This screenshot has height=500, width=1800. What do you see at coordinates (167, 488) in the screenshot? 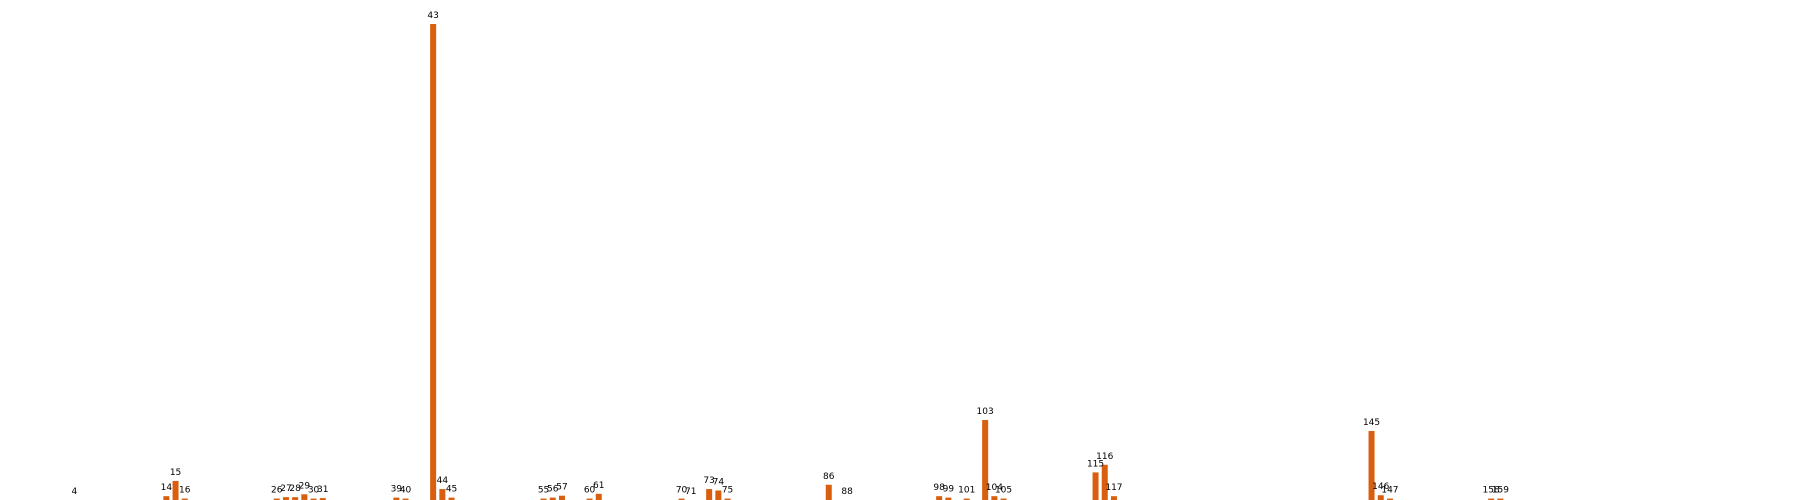
I see `bar-label-14: 14` at bounding box center [167, 488].